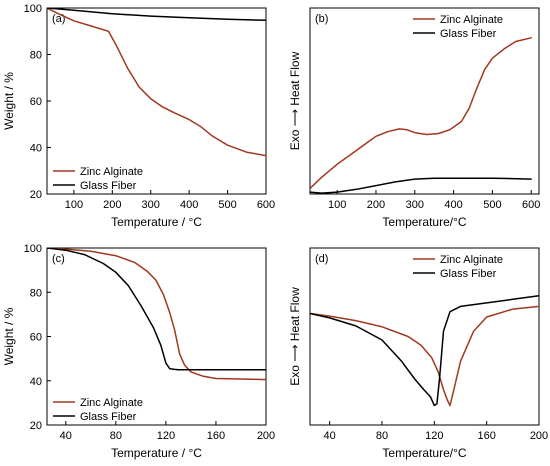 The image size is (550, 466). What do you see at coordinates (321, 19) in the screenshot?
I see `panel-tag: (b)` at bounding box center [321, 19].